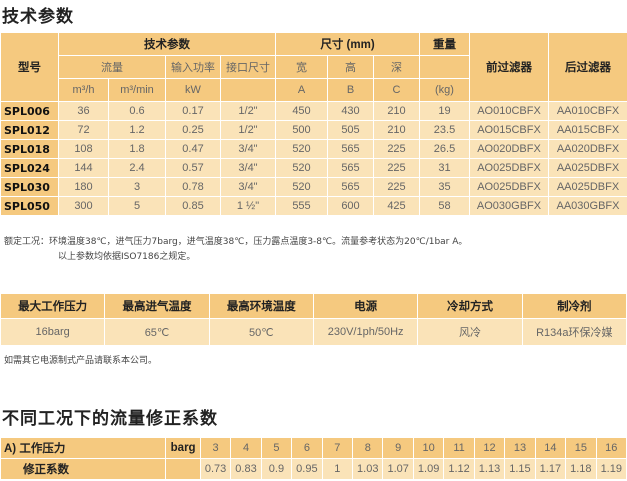 This screenshot has width=627, height=481. What do you see at coordinates (350, 130) in the screenshot?
I see `table-cell: 505` at bounding box center [350, 130].